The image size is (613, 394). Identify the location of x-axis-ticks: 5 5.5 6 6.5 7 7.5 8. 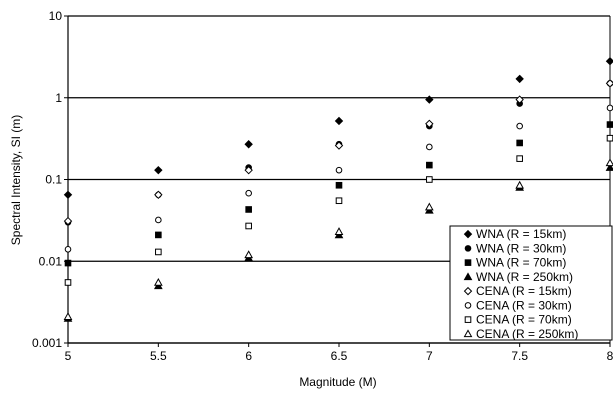
(339, 353).